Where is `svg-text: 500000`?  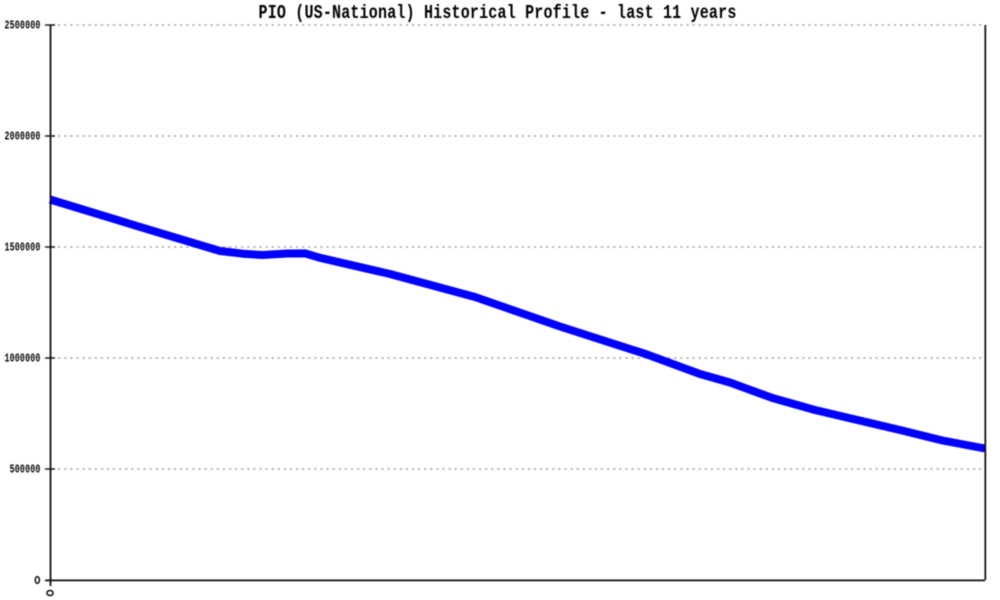 svg-text: 500000 is located at coordinates (25, 471).